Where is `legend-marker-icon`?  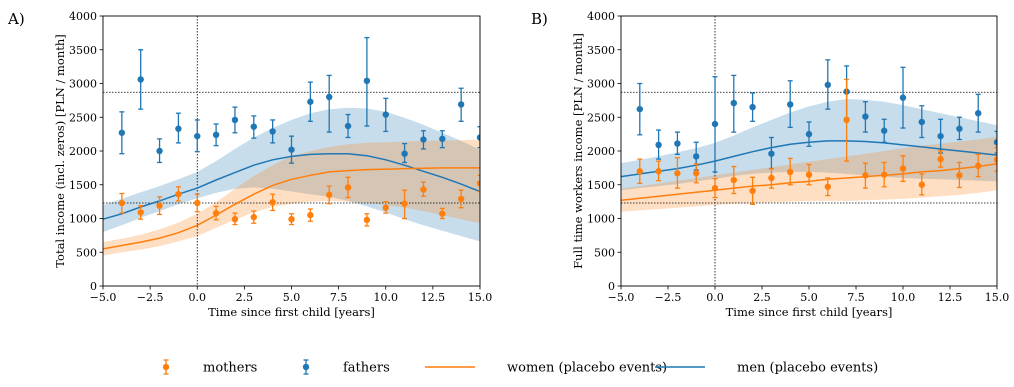
legend-marker-icon is located at coordinates (166, 367).